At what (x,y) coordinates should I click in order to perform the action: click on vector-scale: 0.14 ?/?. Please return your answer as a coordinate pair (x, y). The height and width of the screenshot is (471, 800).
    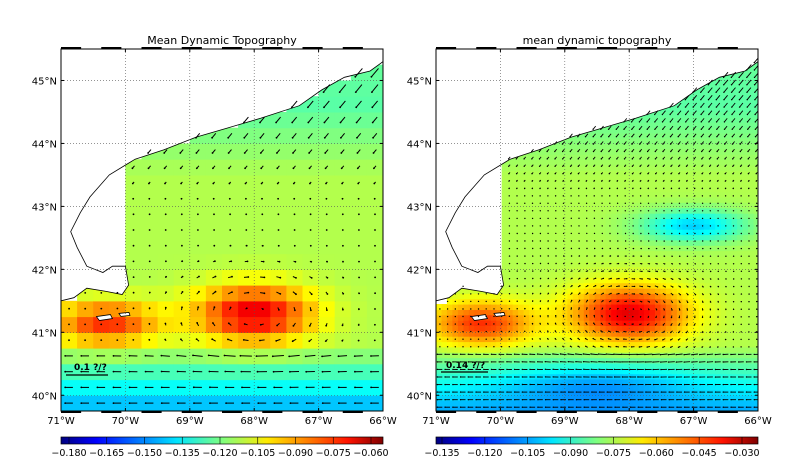
    Looking at the image, I should click on (464, 367).